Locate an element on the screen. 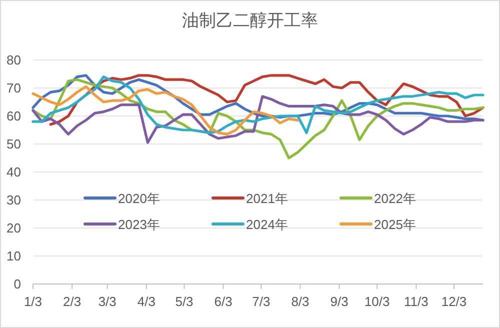  x-tick-label: 12/3 is located at coordinates (454, 301).